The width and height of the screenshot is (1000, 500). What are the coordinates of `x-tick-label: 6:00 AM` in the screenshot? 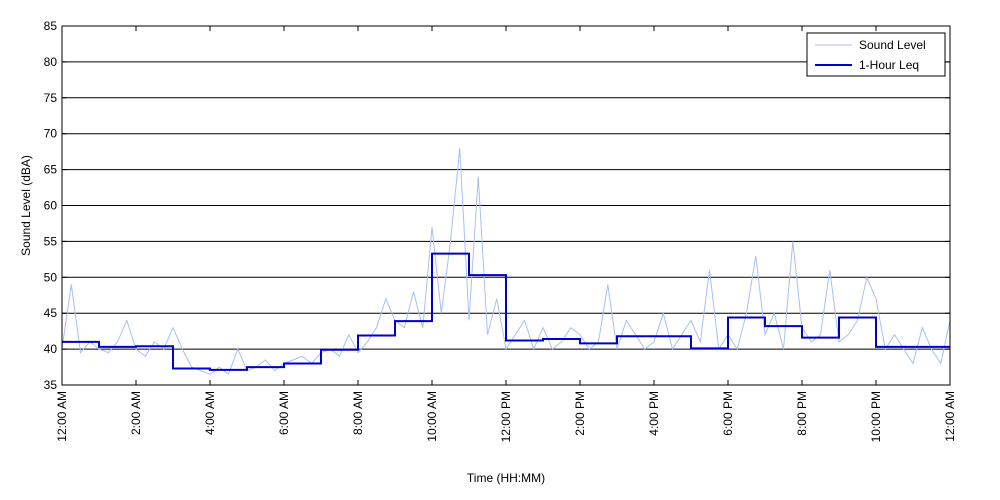 It's located at (284, 413).